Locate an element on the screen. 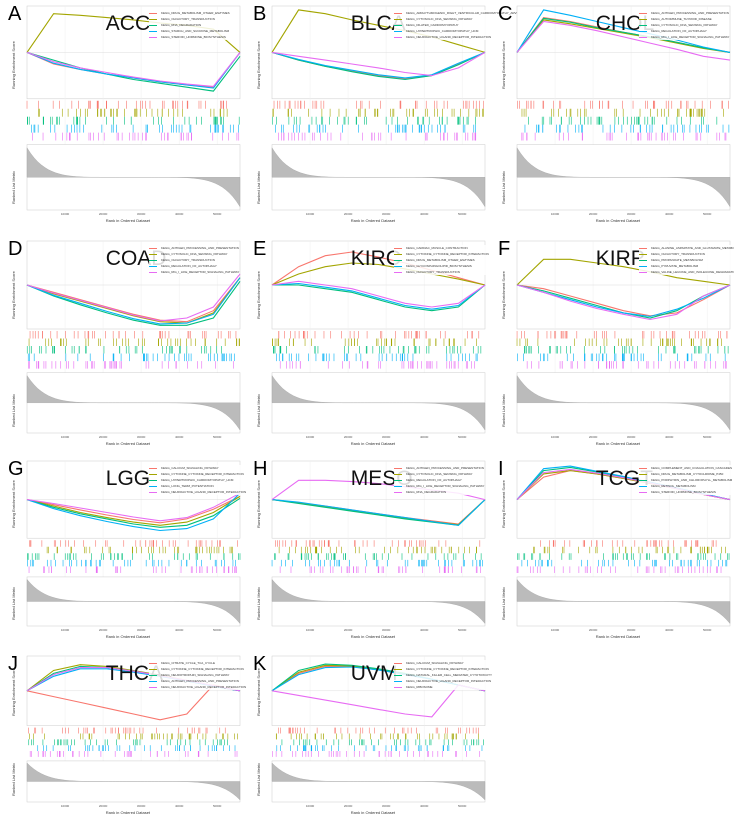 This screenshot has height=824, width=734. legend-label: KEGG_CALCIUM_SIGNALING_PATHWAY is located at coordinates (435, 663).